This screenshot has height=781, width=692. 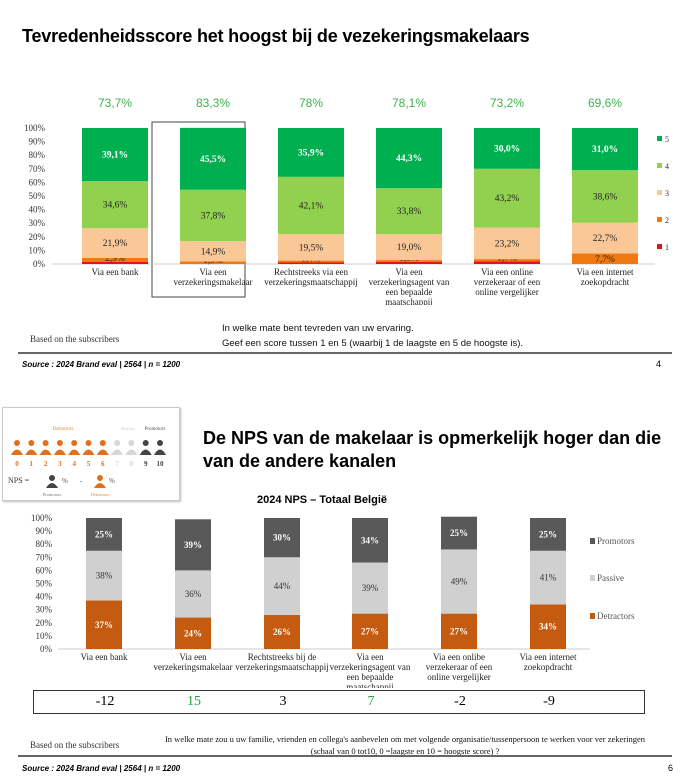 What do you see at coordinates (74, 464) in the screenshot?
I see `scale-number: 4` at bounding box center [74, 464].